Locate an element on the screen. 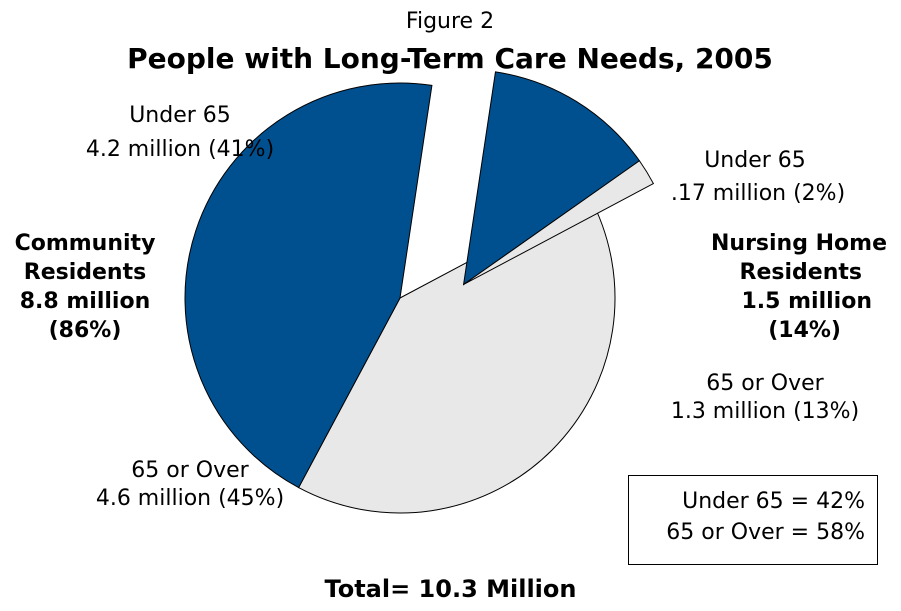 This screenshot has width=901, height=611. group-community-line: 8.8 million is located at coordinates (85, 301).